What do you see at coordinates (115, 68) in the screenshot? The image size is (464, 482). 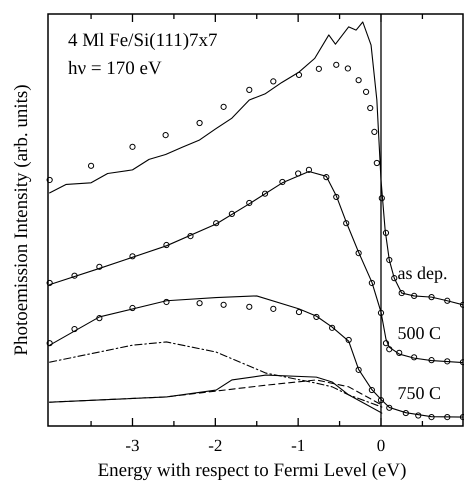 I see `annotation: hν = 170 eV` at bounding box center [115, 68].